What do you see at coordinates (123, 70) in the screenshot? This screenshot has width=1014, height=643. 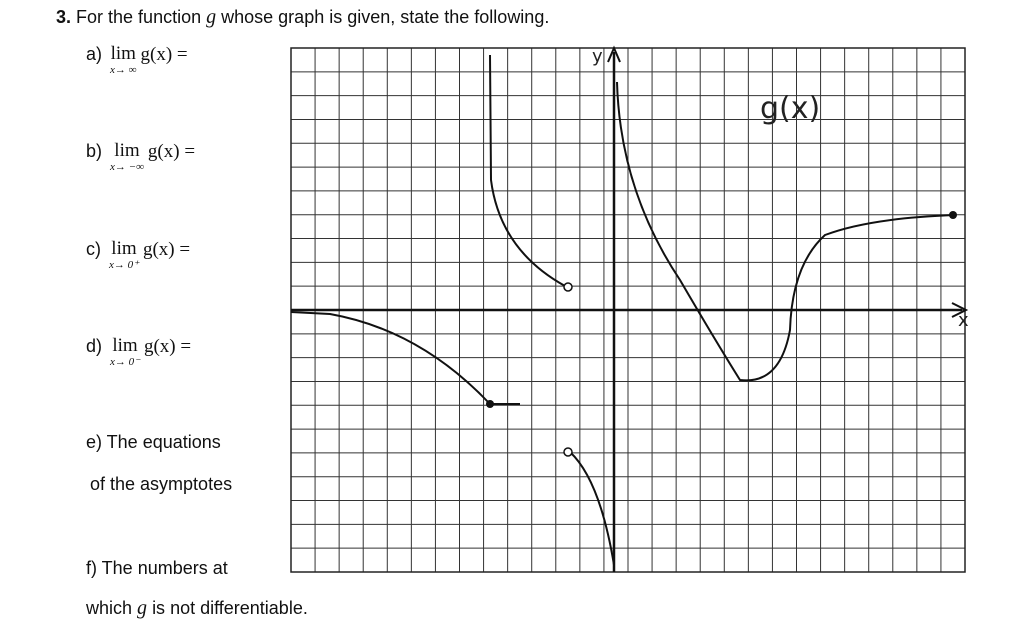 I see `lim-subscript: x→ ∞` at bounding box center [123, 70].